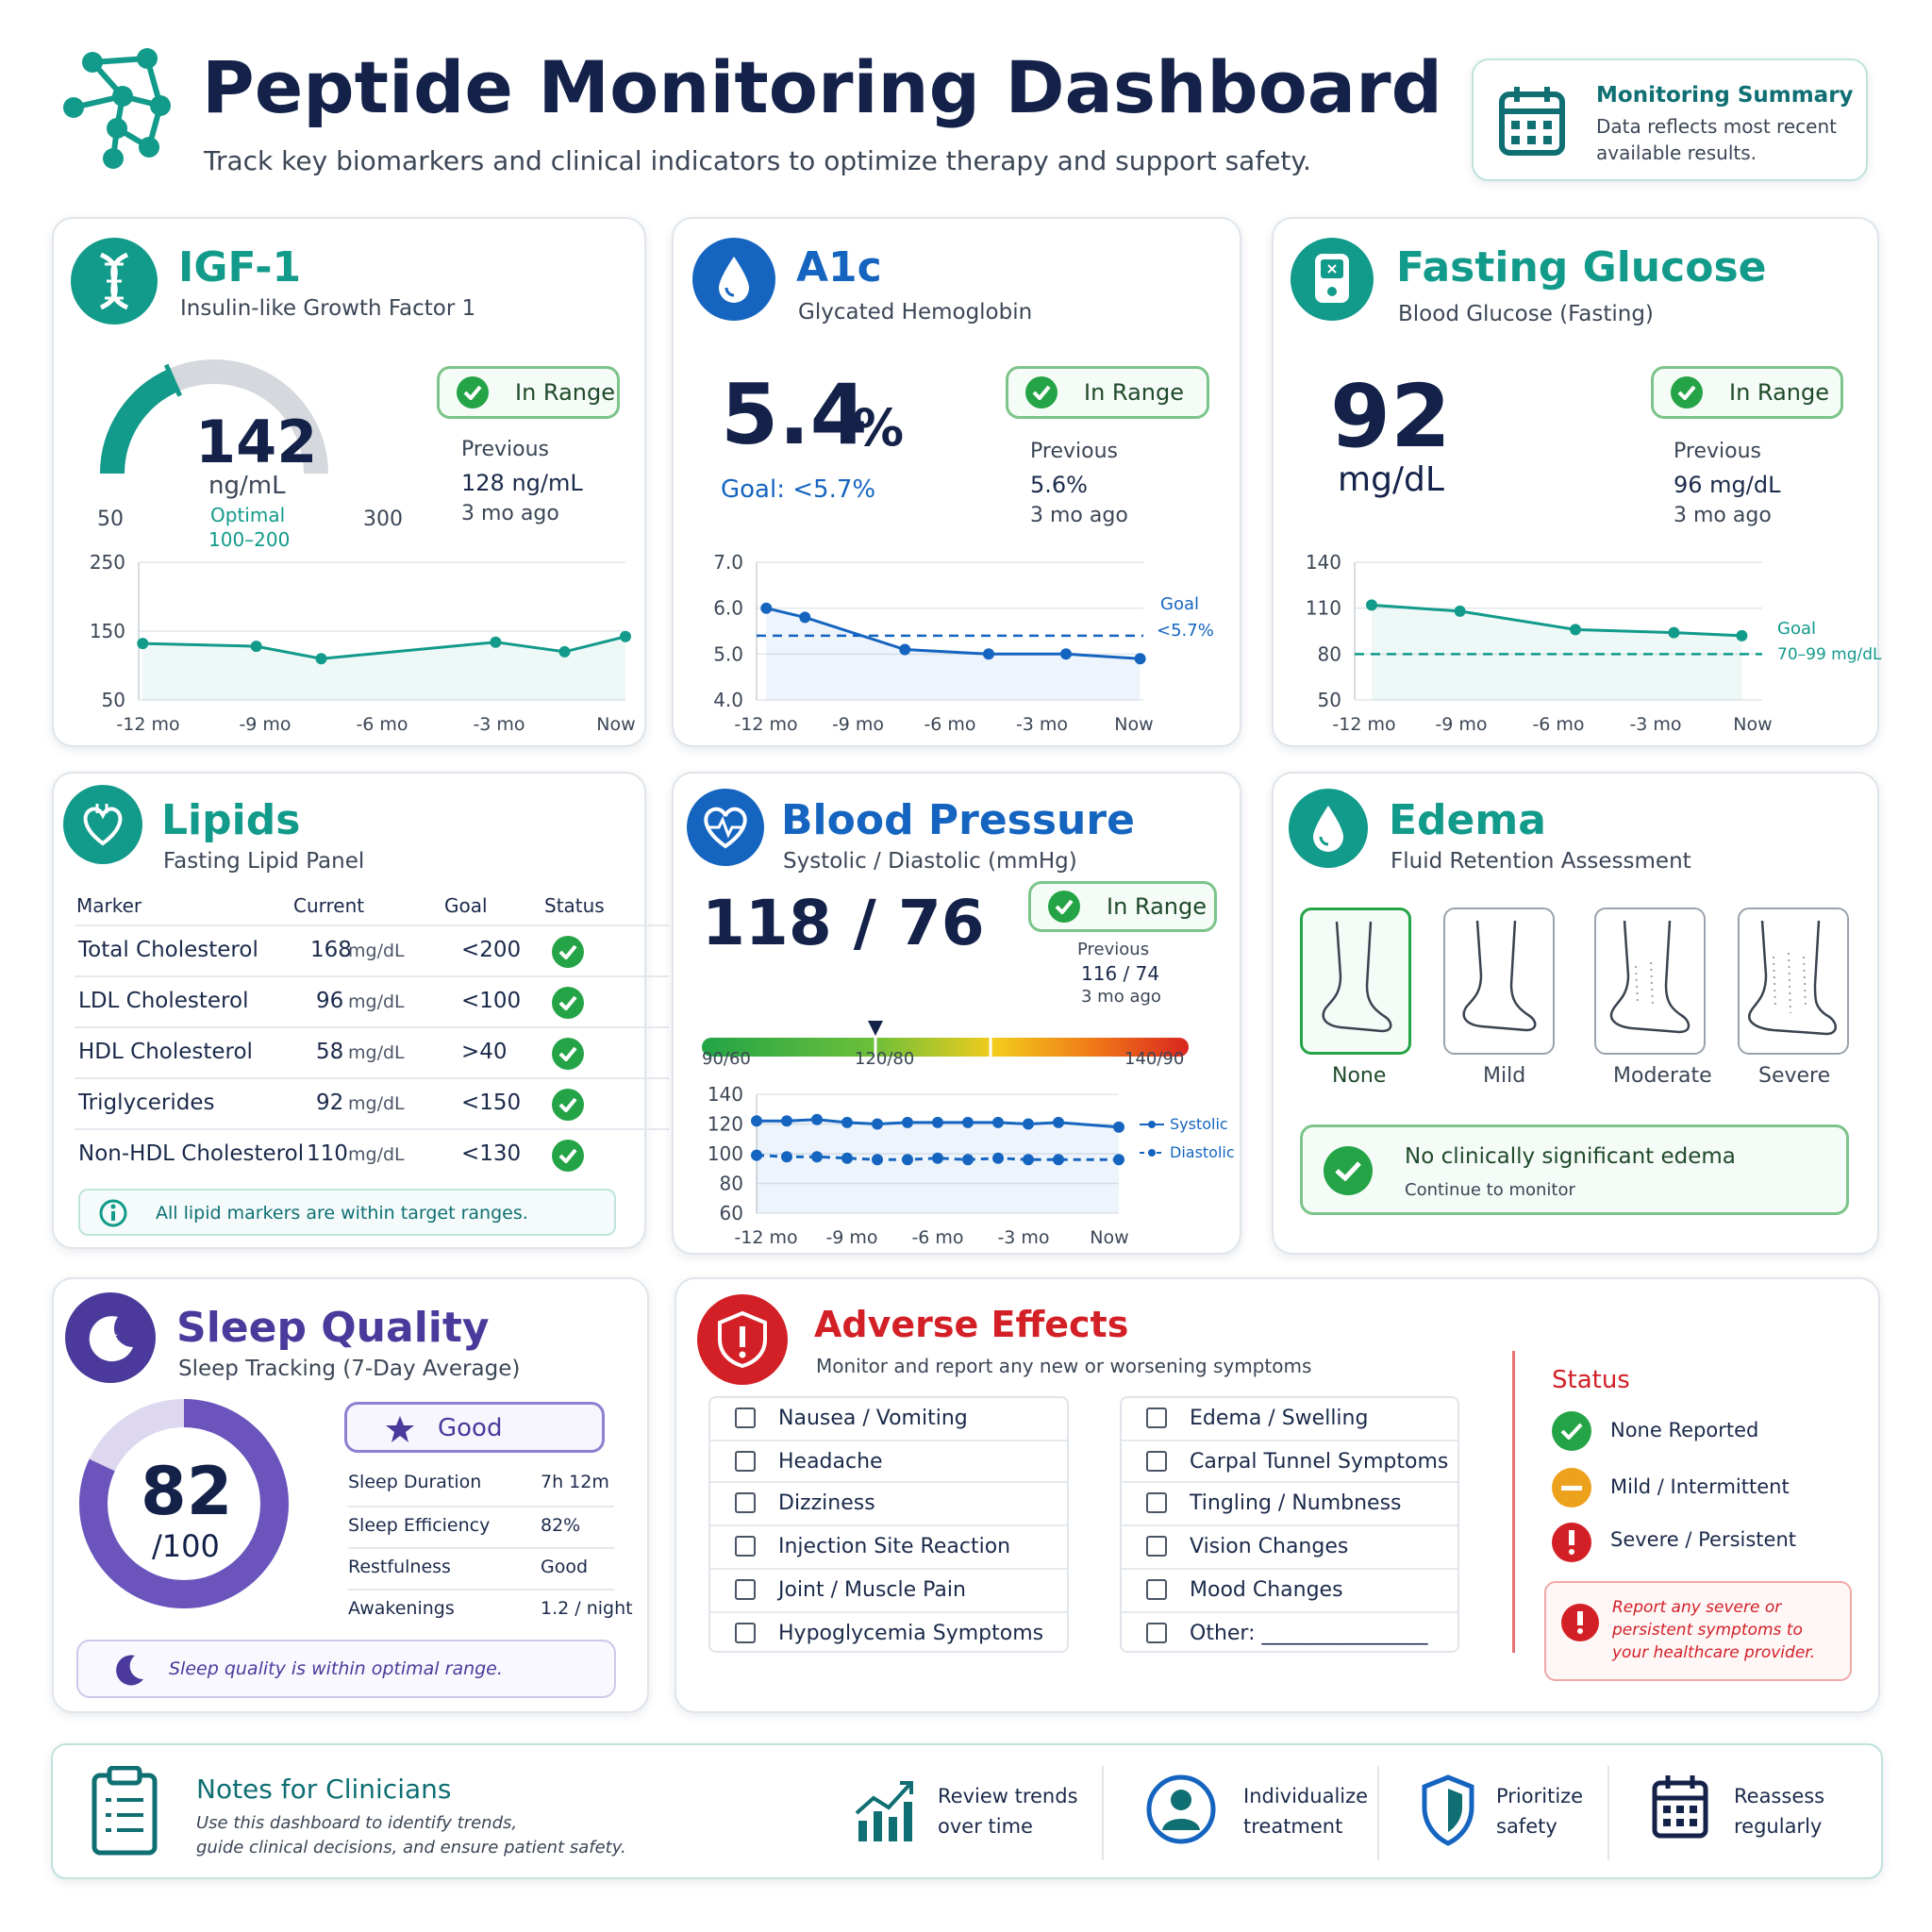 The height and width of the screenshot is (1932, 1932). What do you see at coordinates (466, 905) in the screenshot?
I see `col-goal-header: Goal` at bounding box center [466, 905].